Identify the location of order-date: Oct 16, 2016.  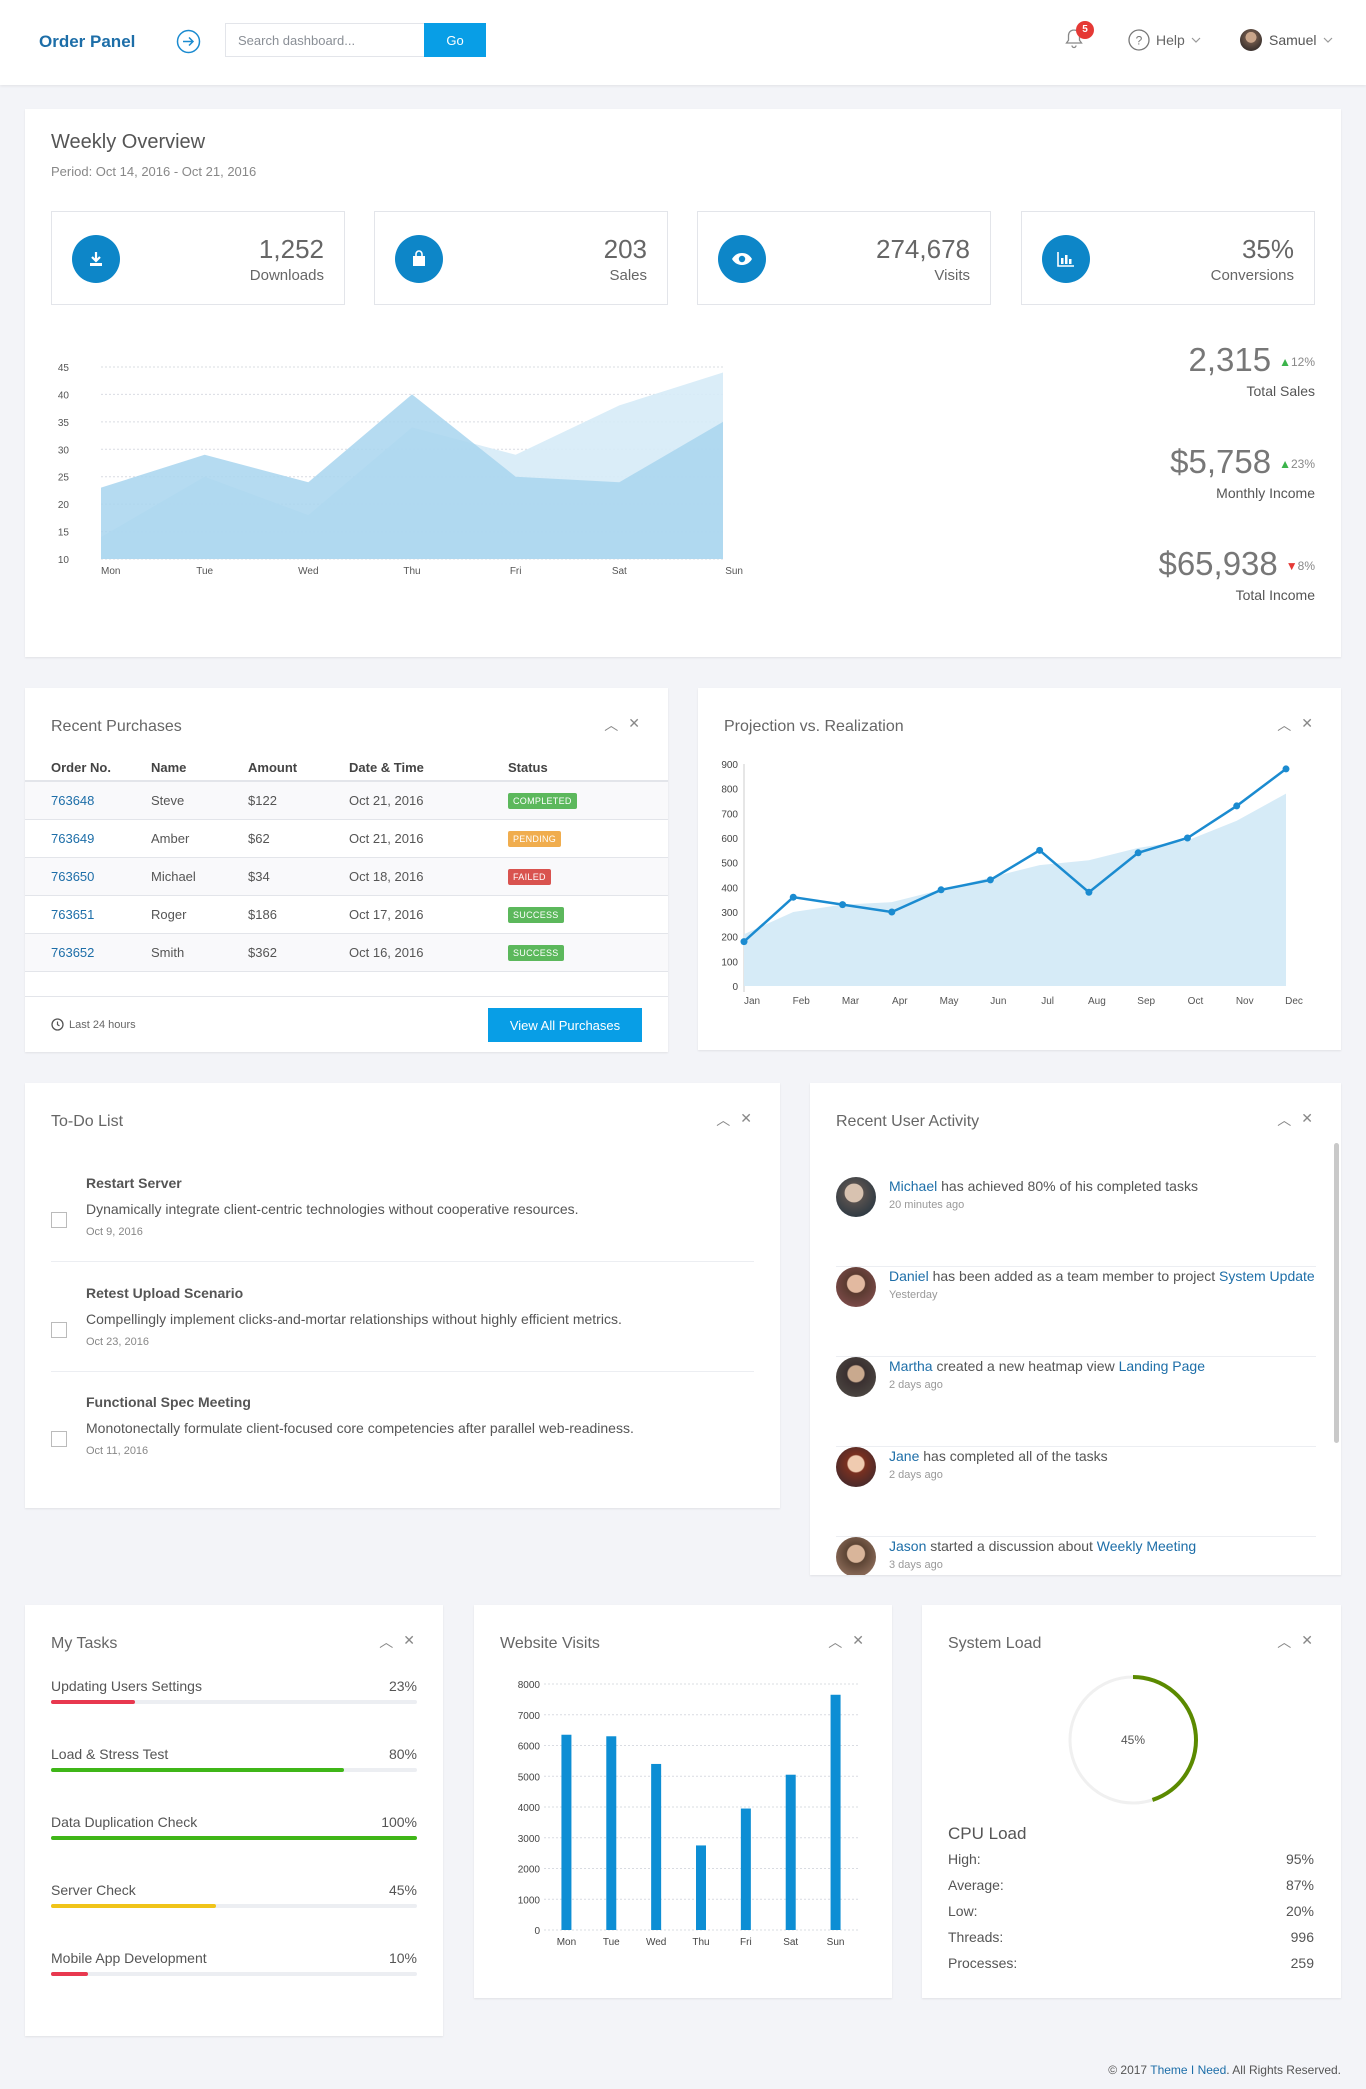
(428, 952).